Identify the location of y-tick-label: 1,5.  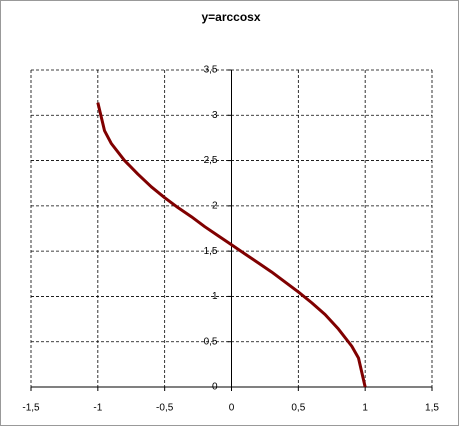
(211, 251).